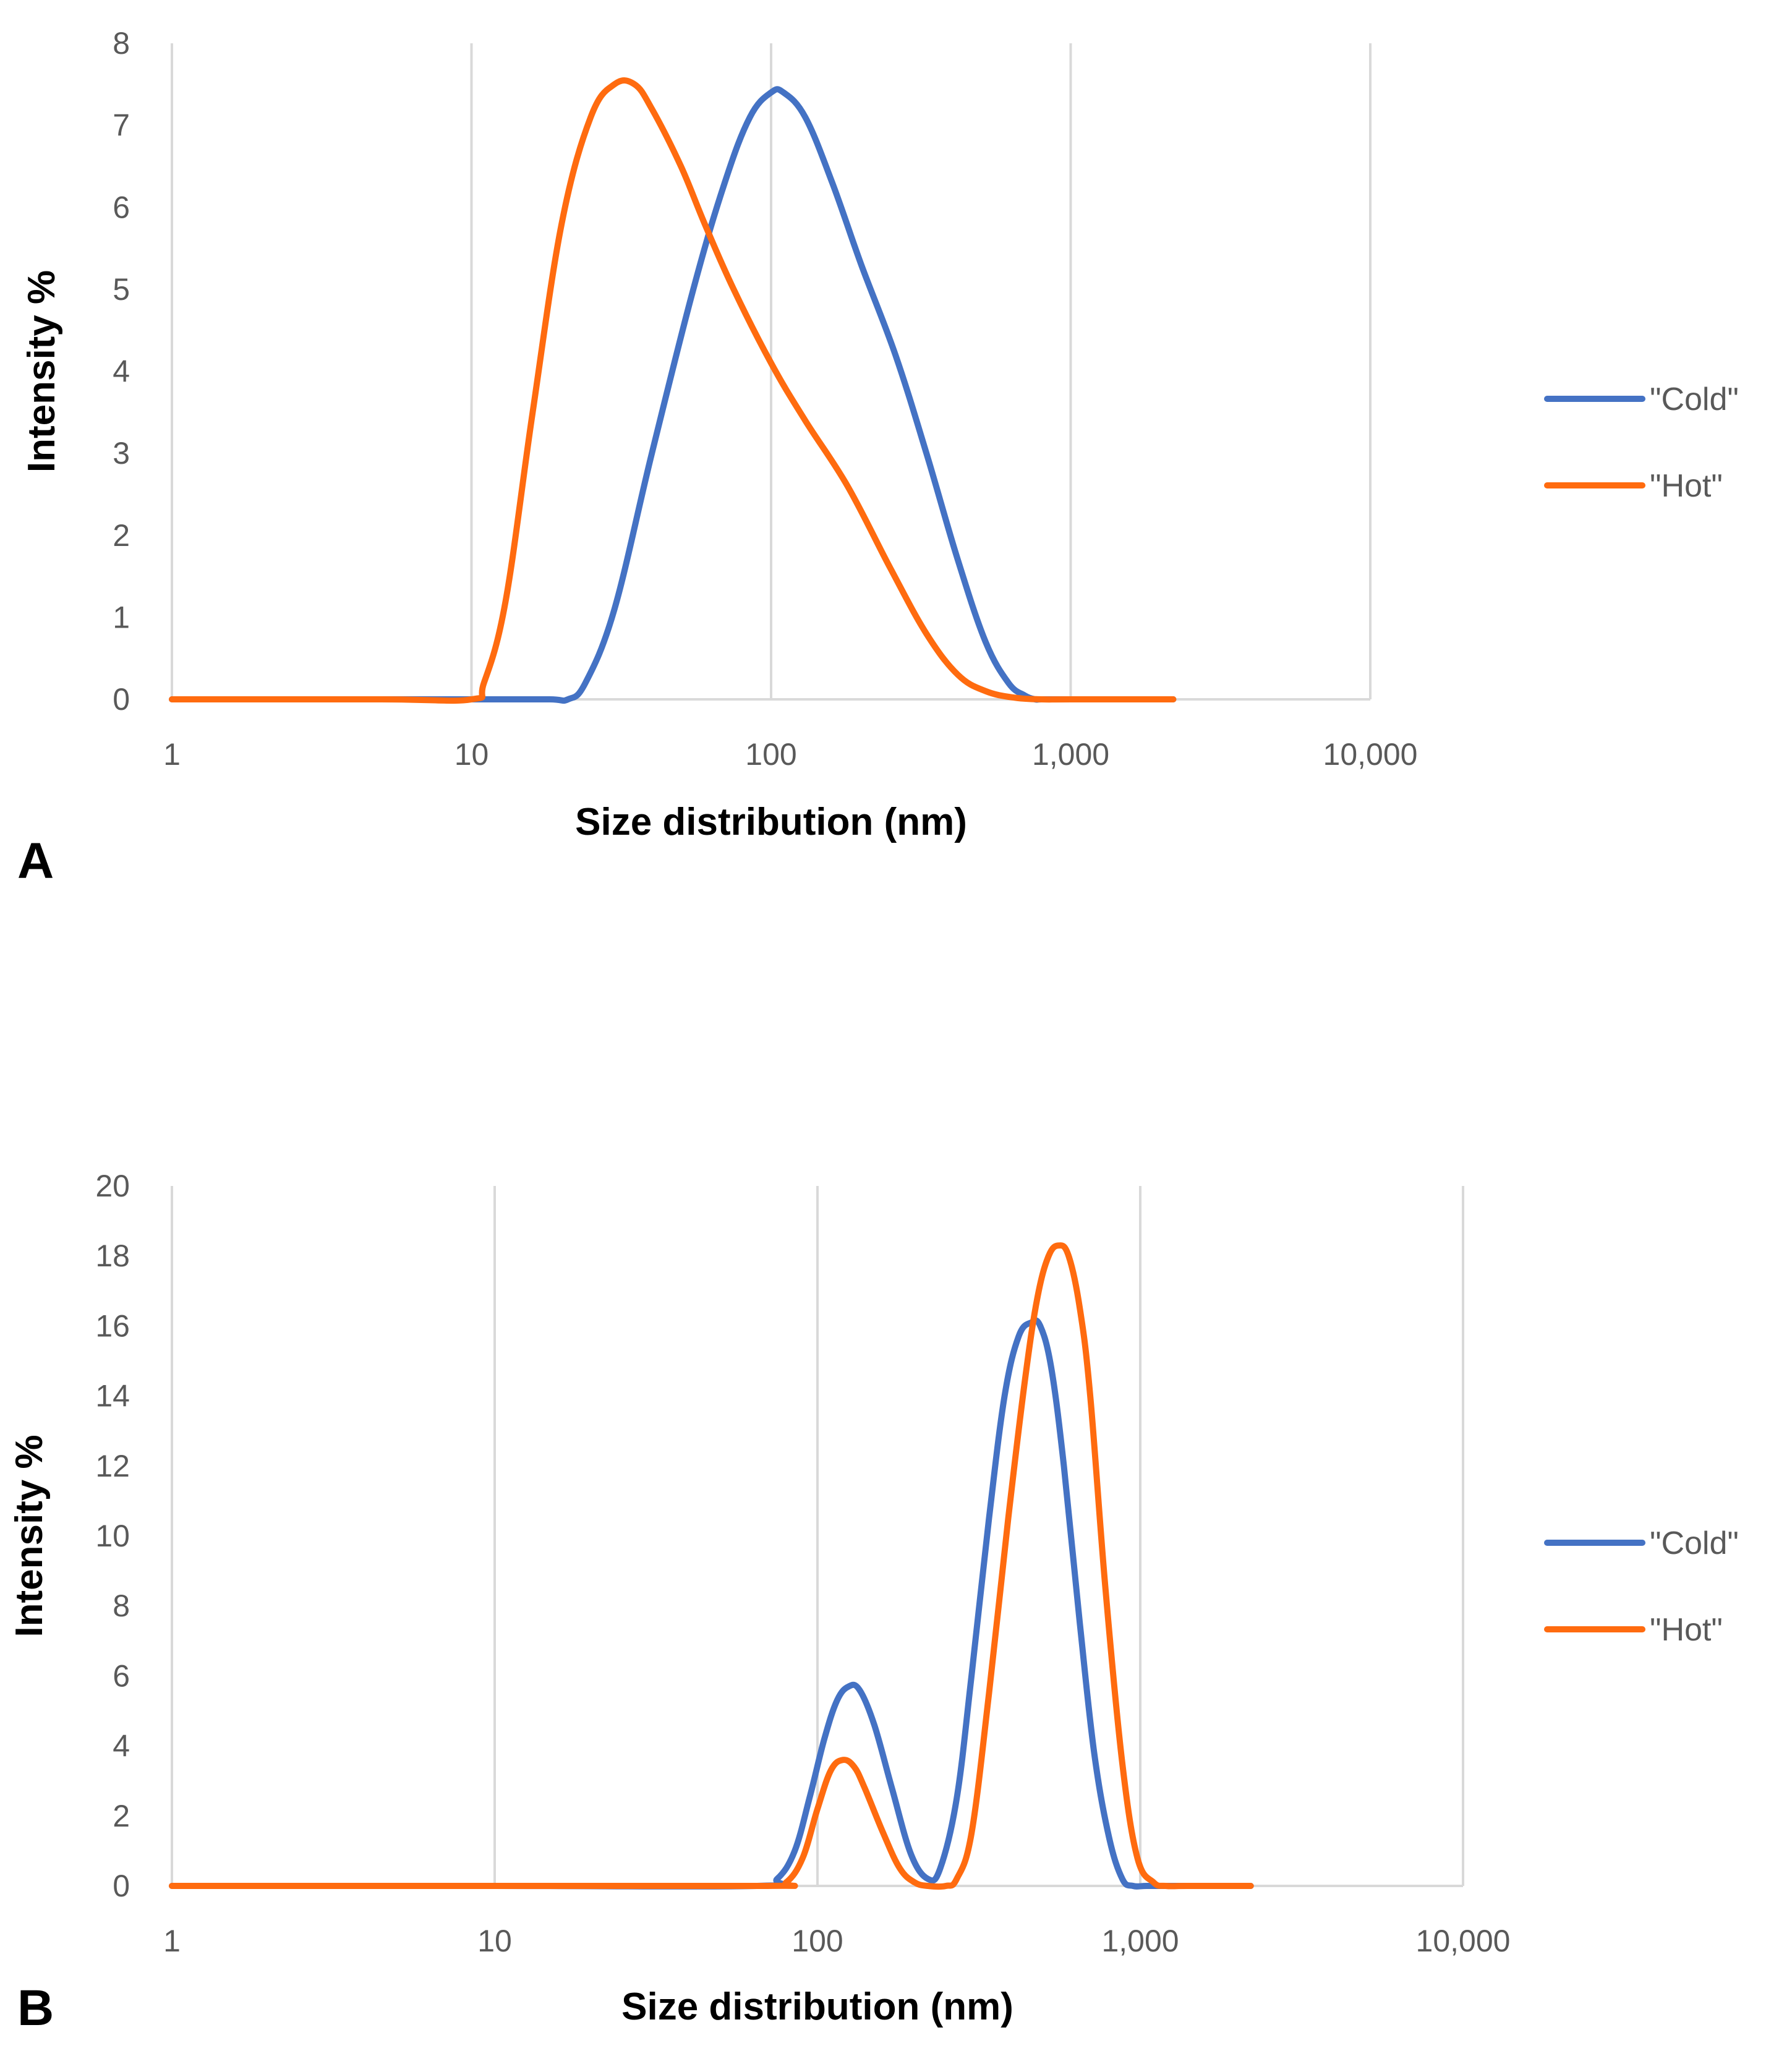 The height and width of the screenshot is (2064, 1792). What do you see at coordinates (35, 861) in the screenshot?
I see `panel-label: A` at bounding box center [35, 861].